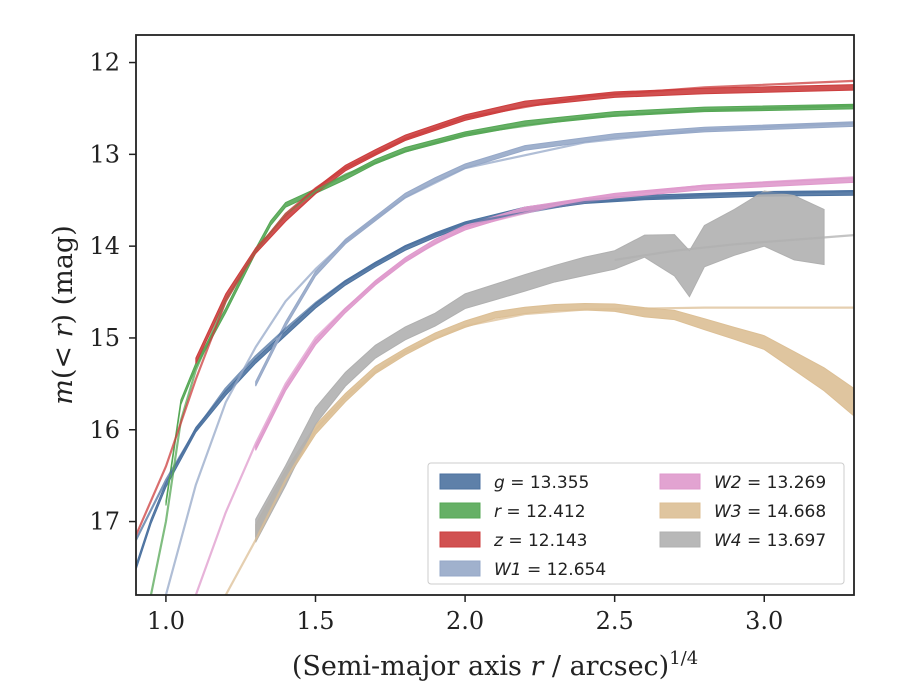  I want to click on legend-label-g: g = 13.355, so click(541, 483).